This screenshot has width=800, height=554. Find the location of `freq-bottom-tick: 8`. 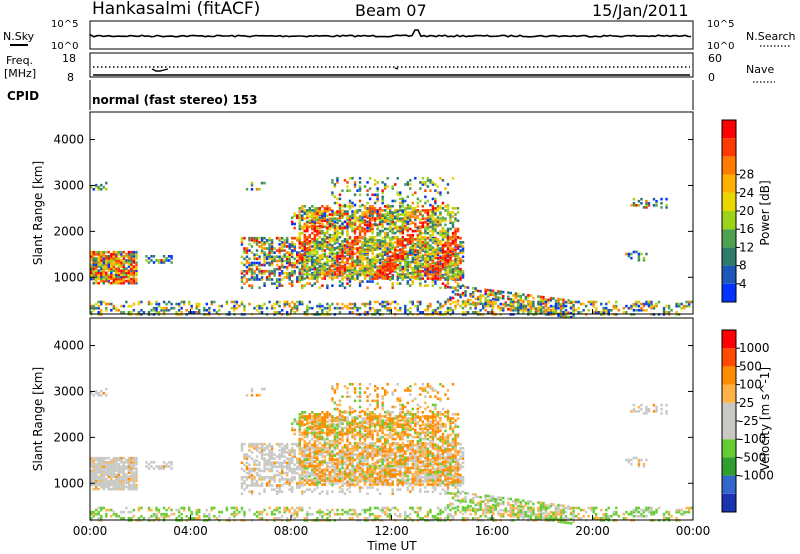

freq-bottom-tick: 8 is located at coordinates (70, 77).